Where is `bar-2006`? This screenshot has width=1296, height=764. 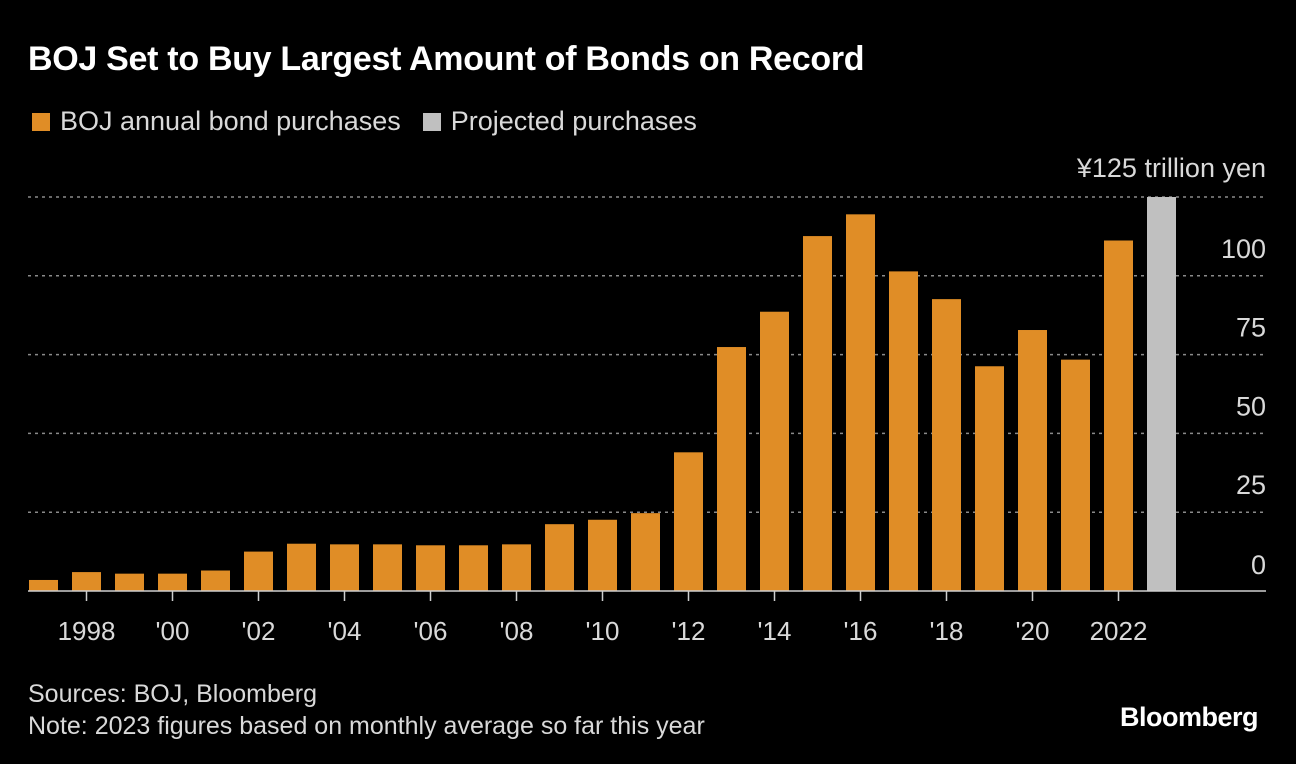
bar-2006 is located at coordinates (430, 568).